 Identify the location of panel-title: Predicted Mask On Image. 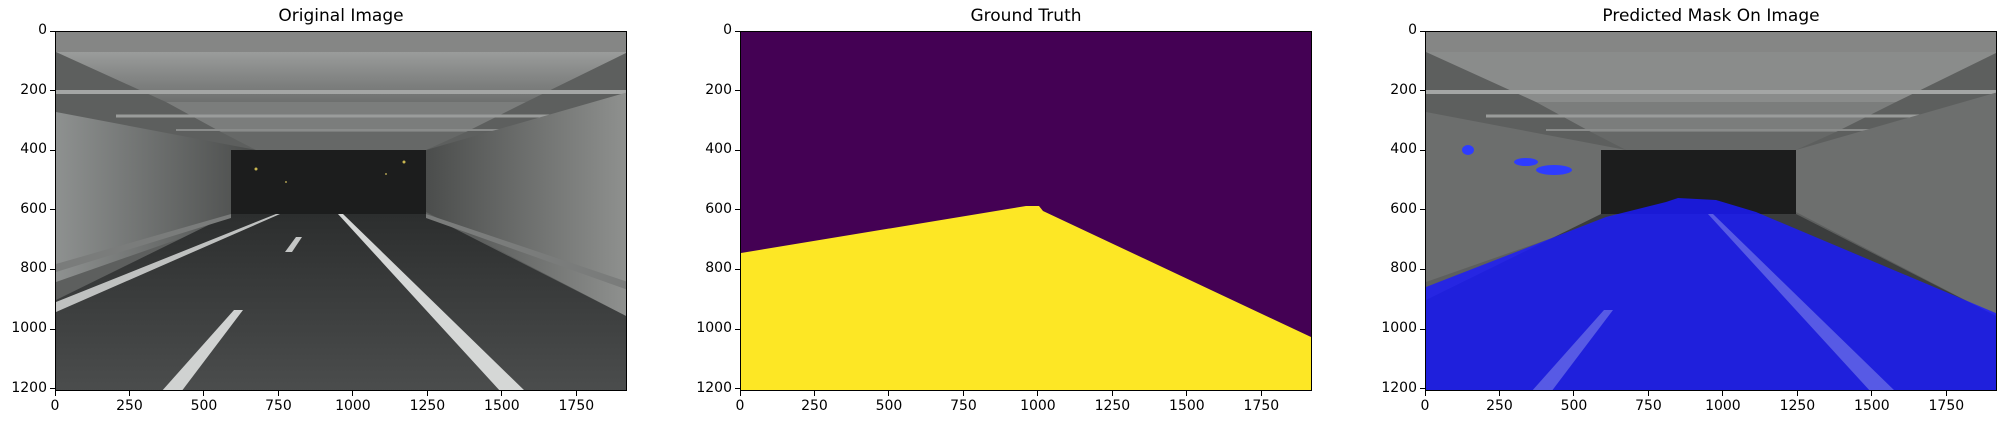
(1711, 16).